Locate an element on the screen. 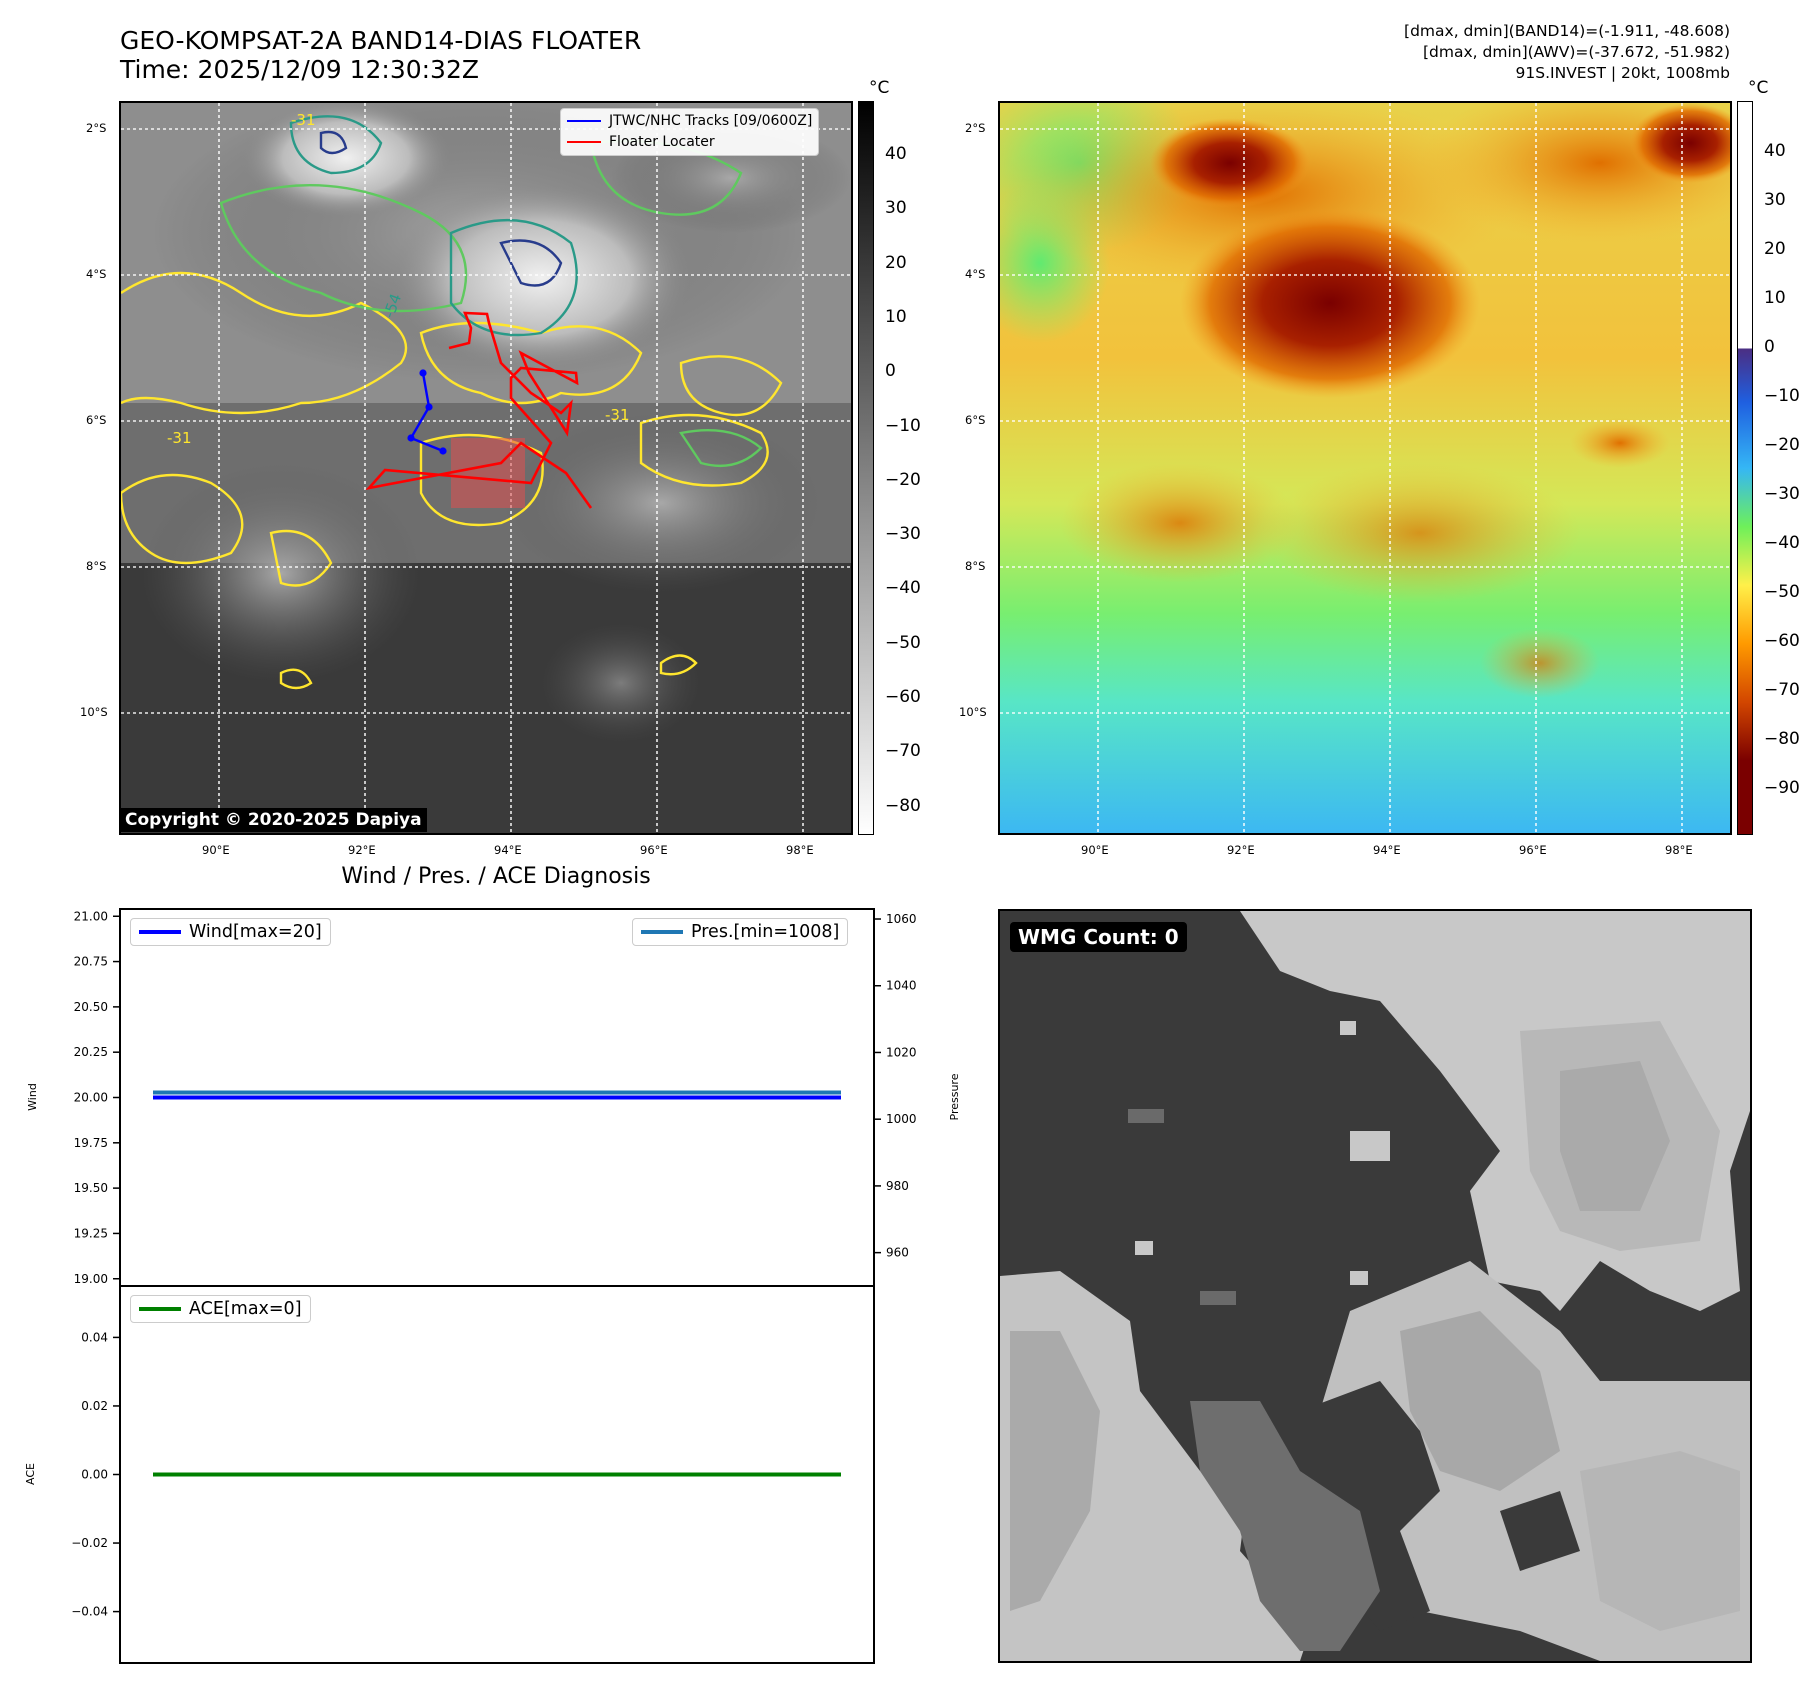 This screenshot has height=1690, width=1813. jtwc-track is located at coordinates (427, 412).